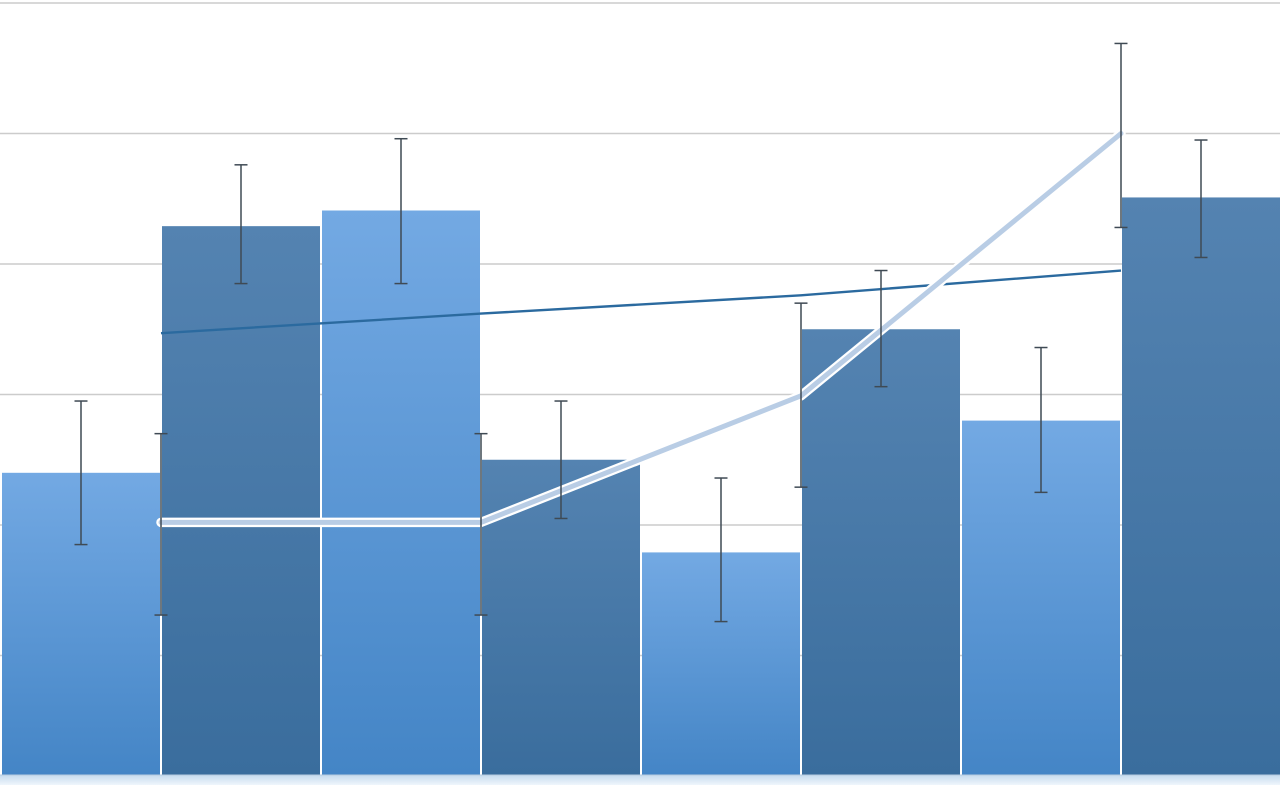 This screenshot has width=1280, height=785. I want to click on bar-5-error-bar, so click(721, 550).